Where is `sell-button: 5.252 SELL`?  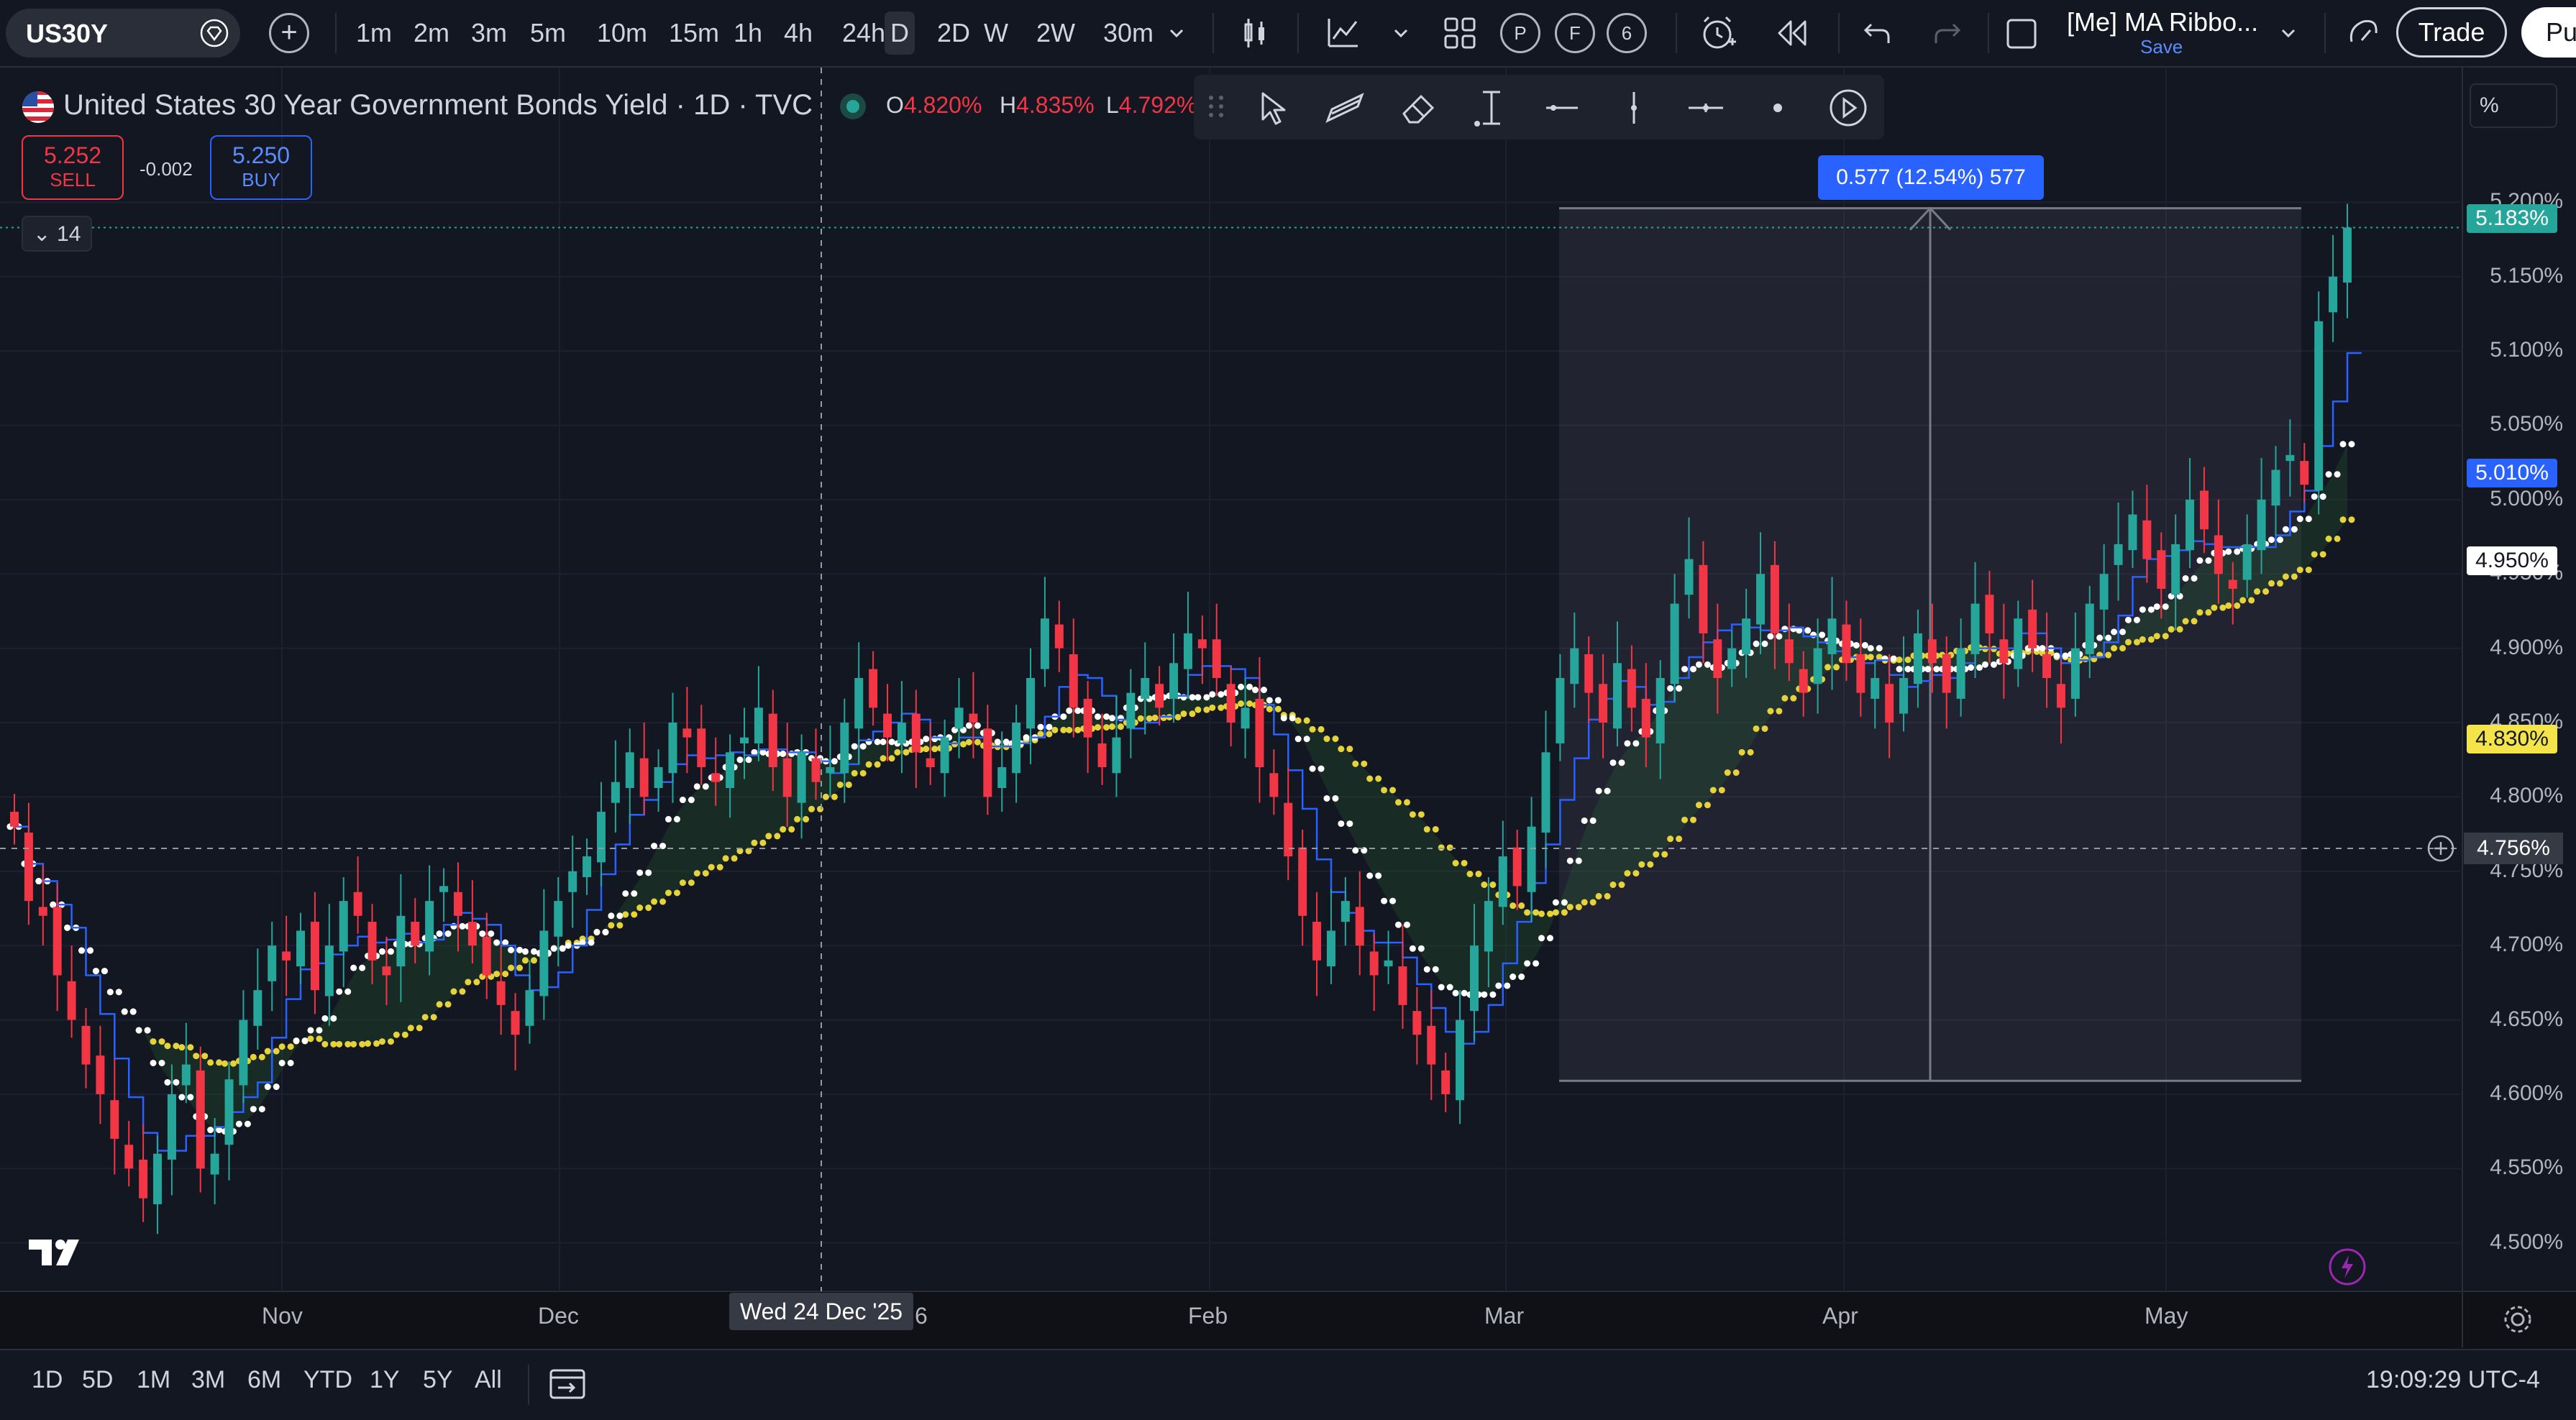
sell-button: 5.252 SELL is located at coordinates (73, 167).